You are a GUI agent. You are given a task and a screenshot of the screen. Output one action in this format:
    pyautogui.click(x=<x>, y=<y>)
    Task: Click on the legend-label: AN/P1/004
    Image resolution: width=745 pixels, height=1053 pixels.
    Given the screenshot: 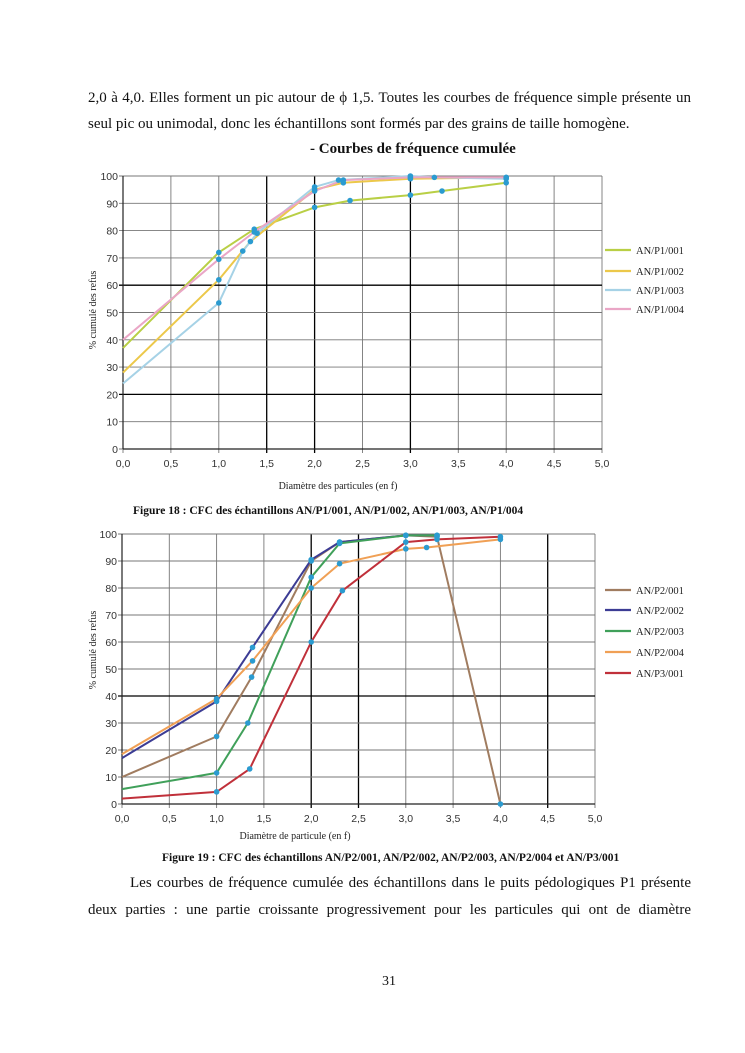 What is the action you would take?
    pyautogui.click(x=660, y=310)
    